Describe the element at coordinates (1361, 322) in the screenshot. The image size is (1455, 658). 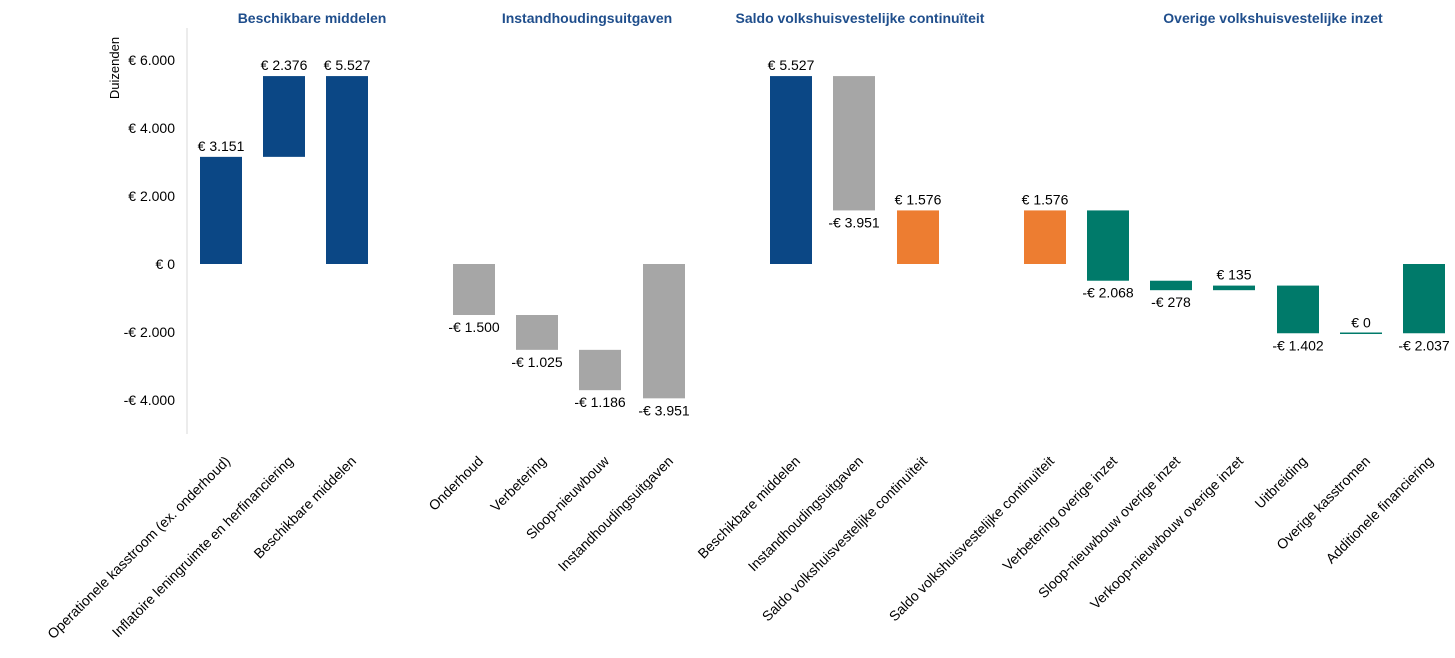
I see `bar-value-label: € 0` at that location.